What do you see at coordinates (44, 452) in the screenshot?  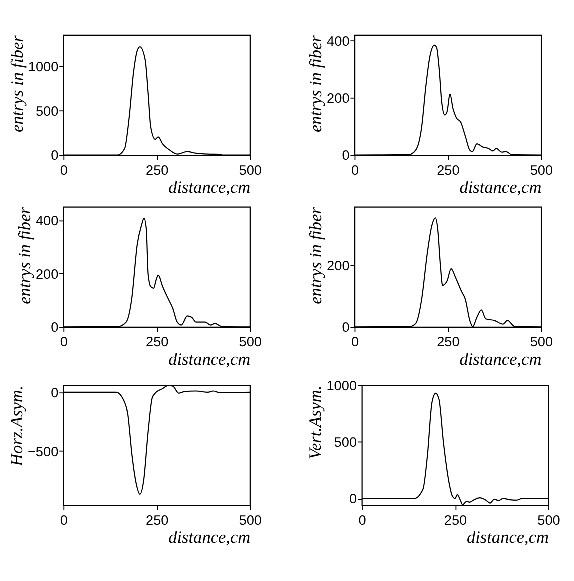 I see `y-tick-label: −500` at bounding box center [44, 452].